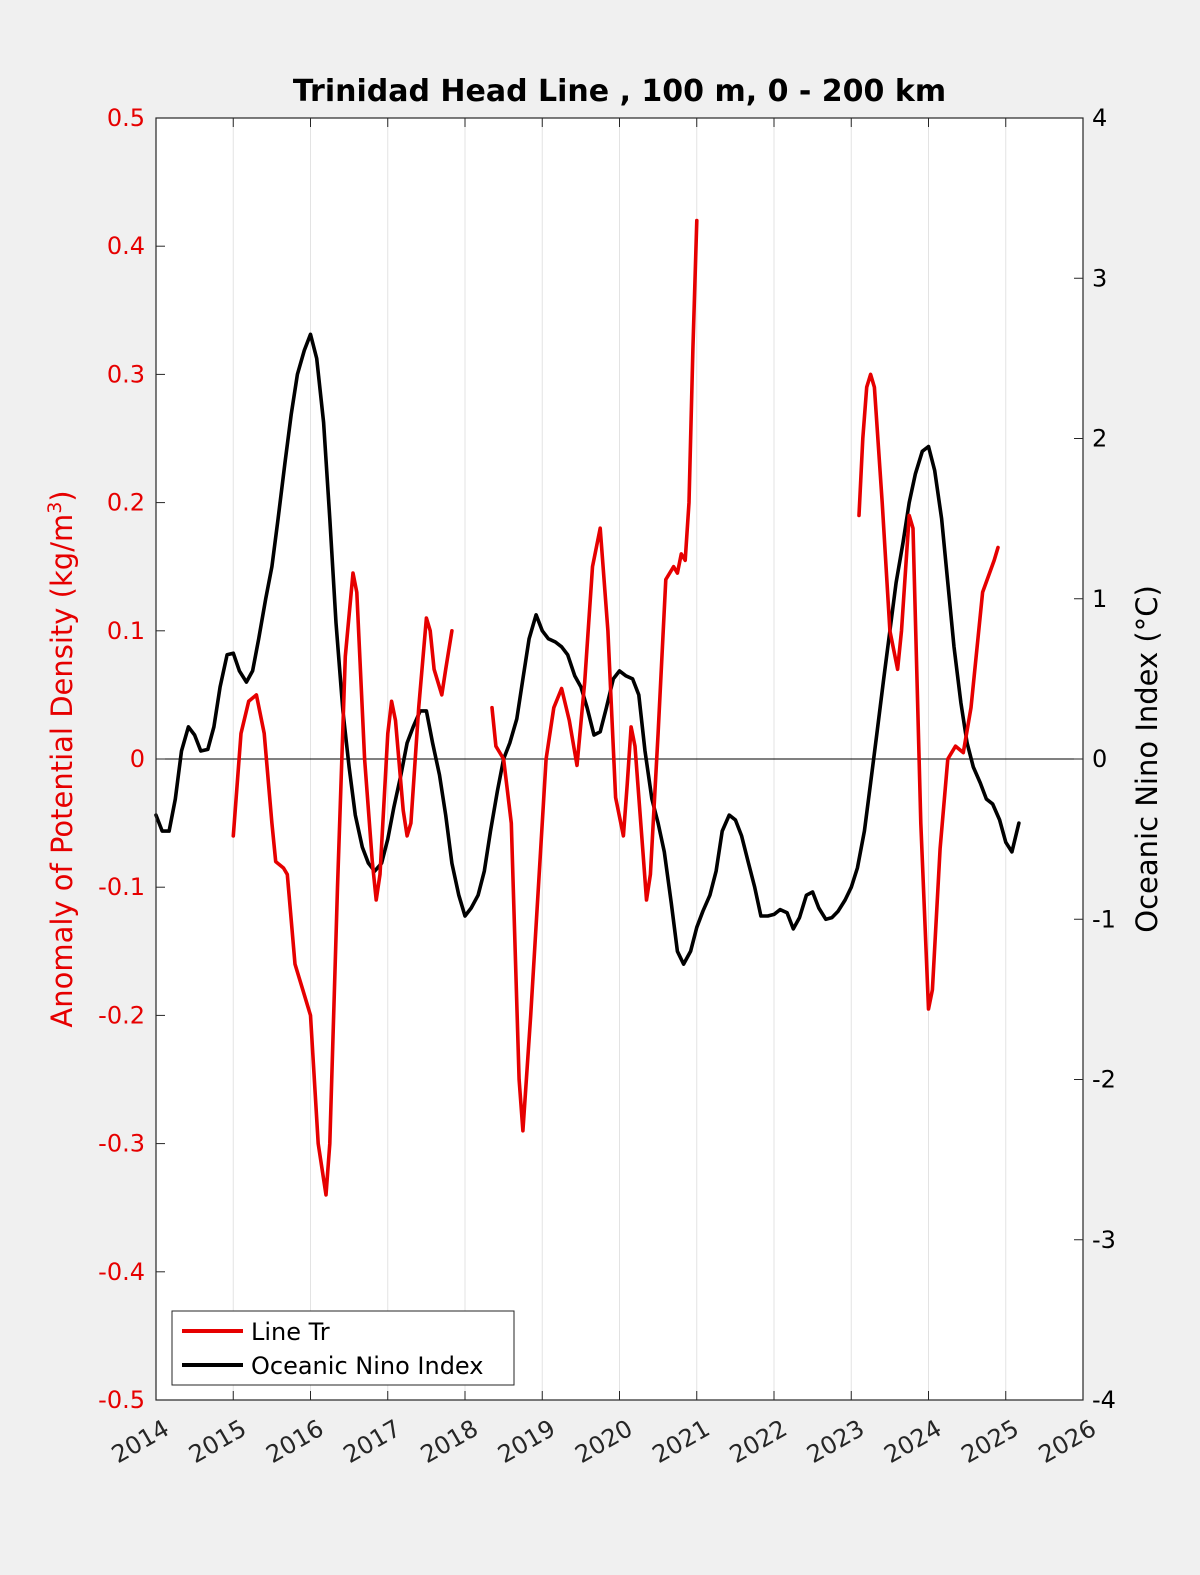 This screenshot has height=1575, width=1200. Describe the element at coordinates (126, 631) in the screenshot. I see `left-tick-label: 0.1` at that location.